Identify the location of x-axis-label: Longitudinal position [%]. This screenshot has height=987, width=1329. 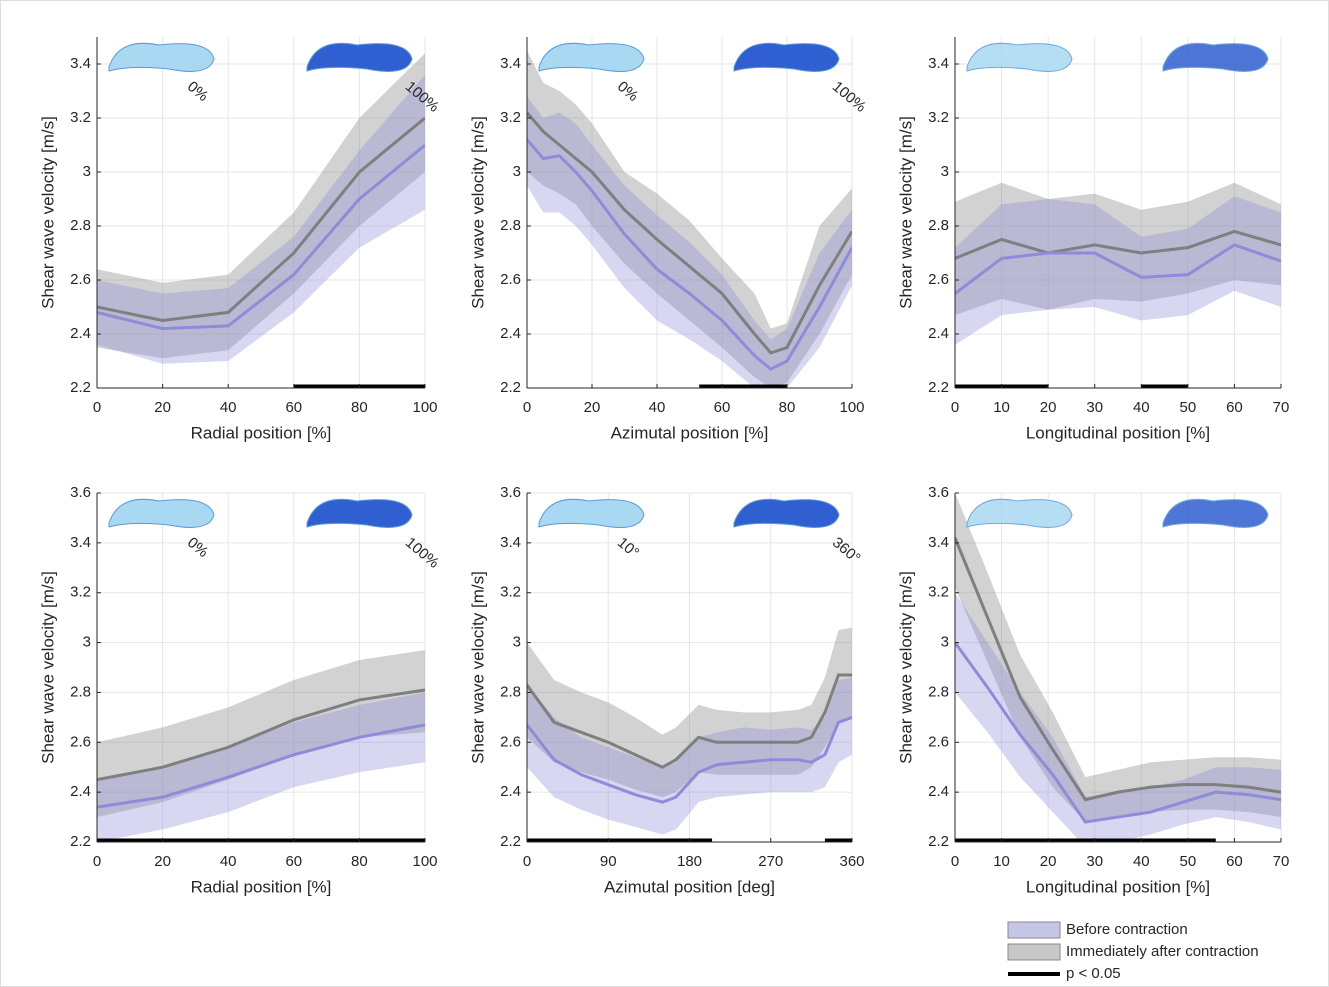
(1118, 432).